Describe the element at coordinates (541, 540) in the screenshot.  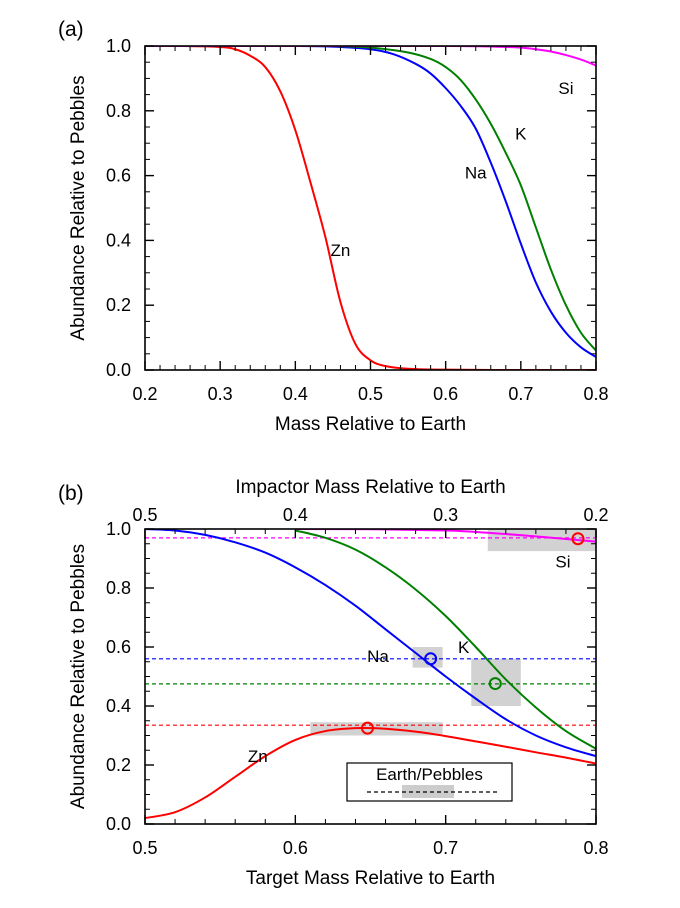
I see `uncertainty-box-si` at that location.